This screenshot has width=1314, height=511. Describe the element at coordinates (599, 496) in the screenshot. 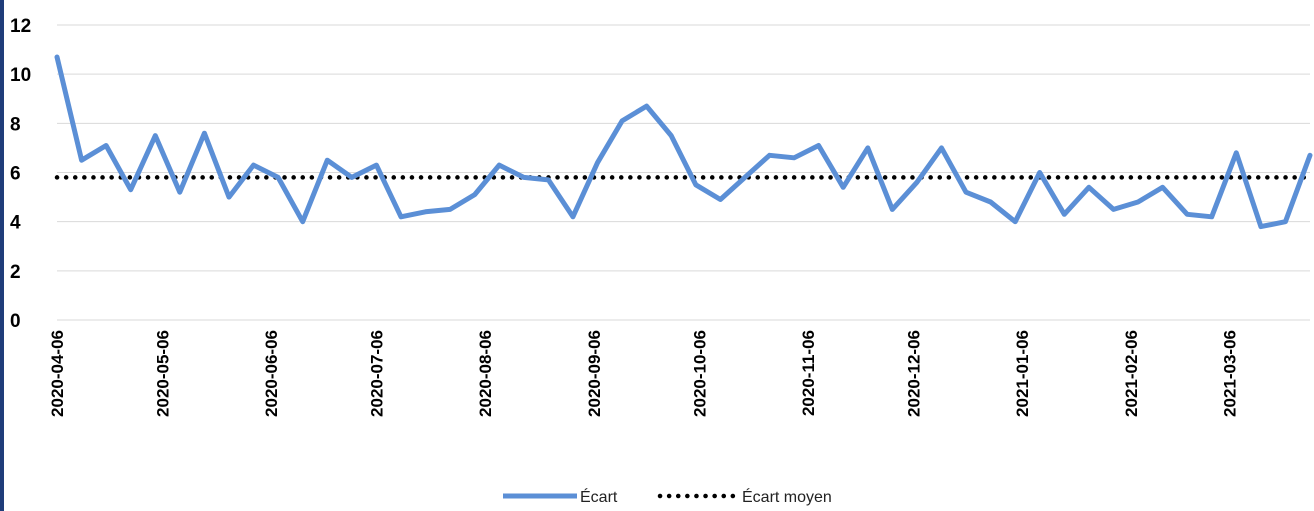

I see `legend-label-ecart: Écart` at that location.